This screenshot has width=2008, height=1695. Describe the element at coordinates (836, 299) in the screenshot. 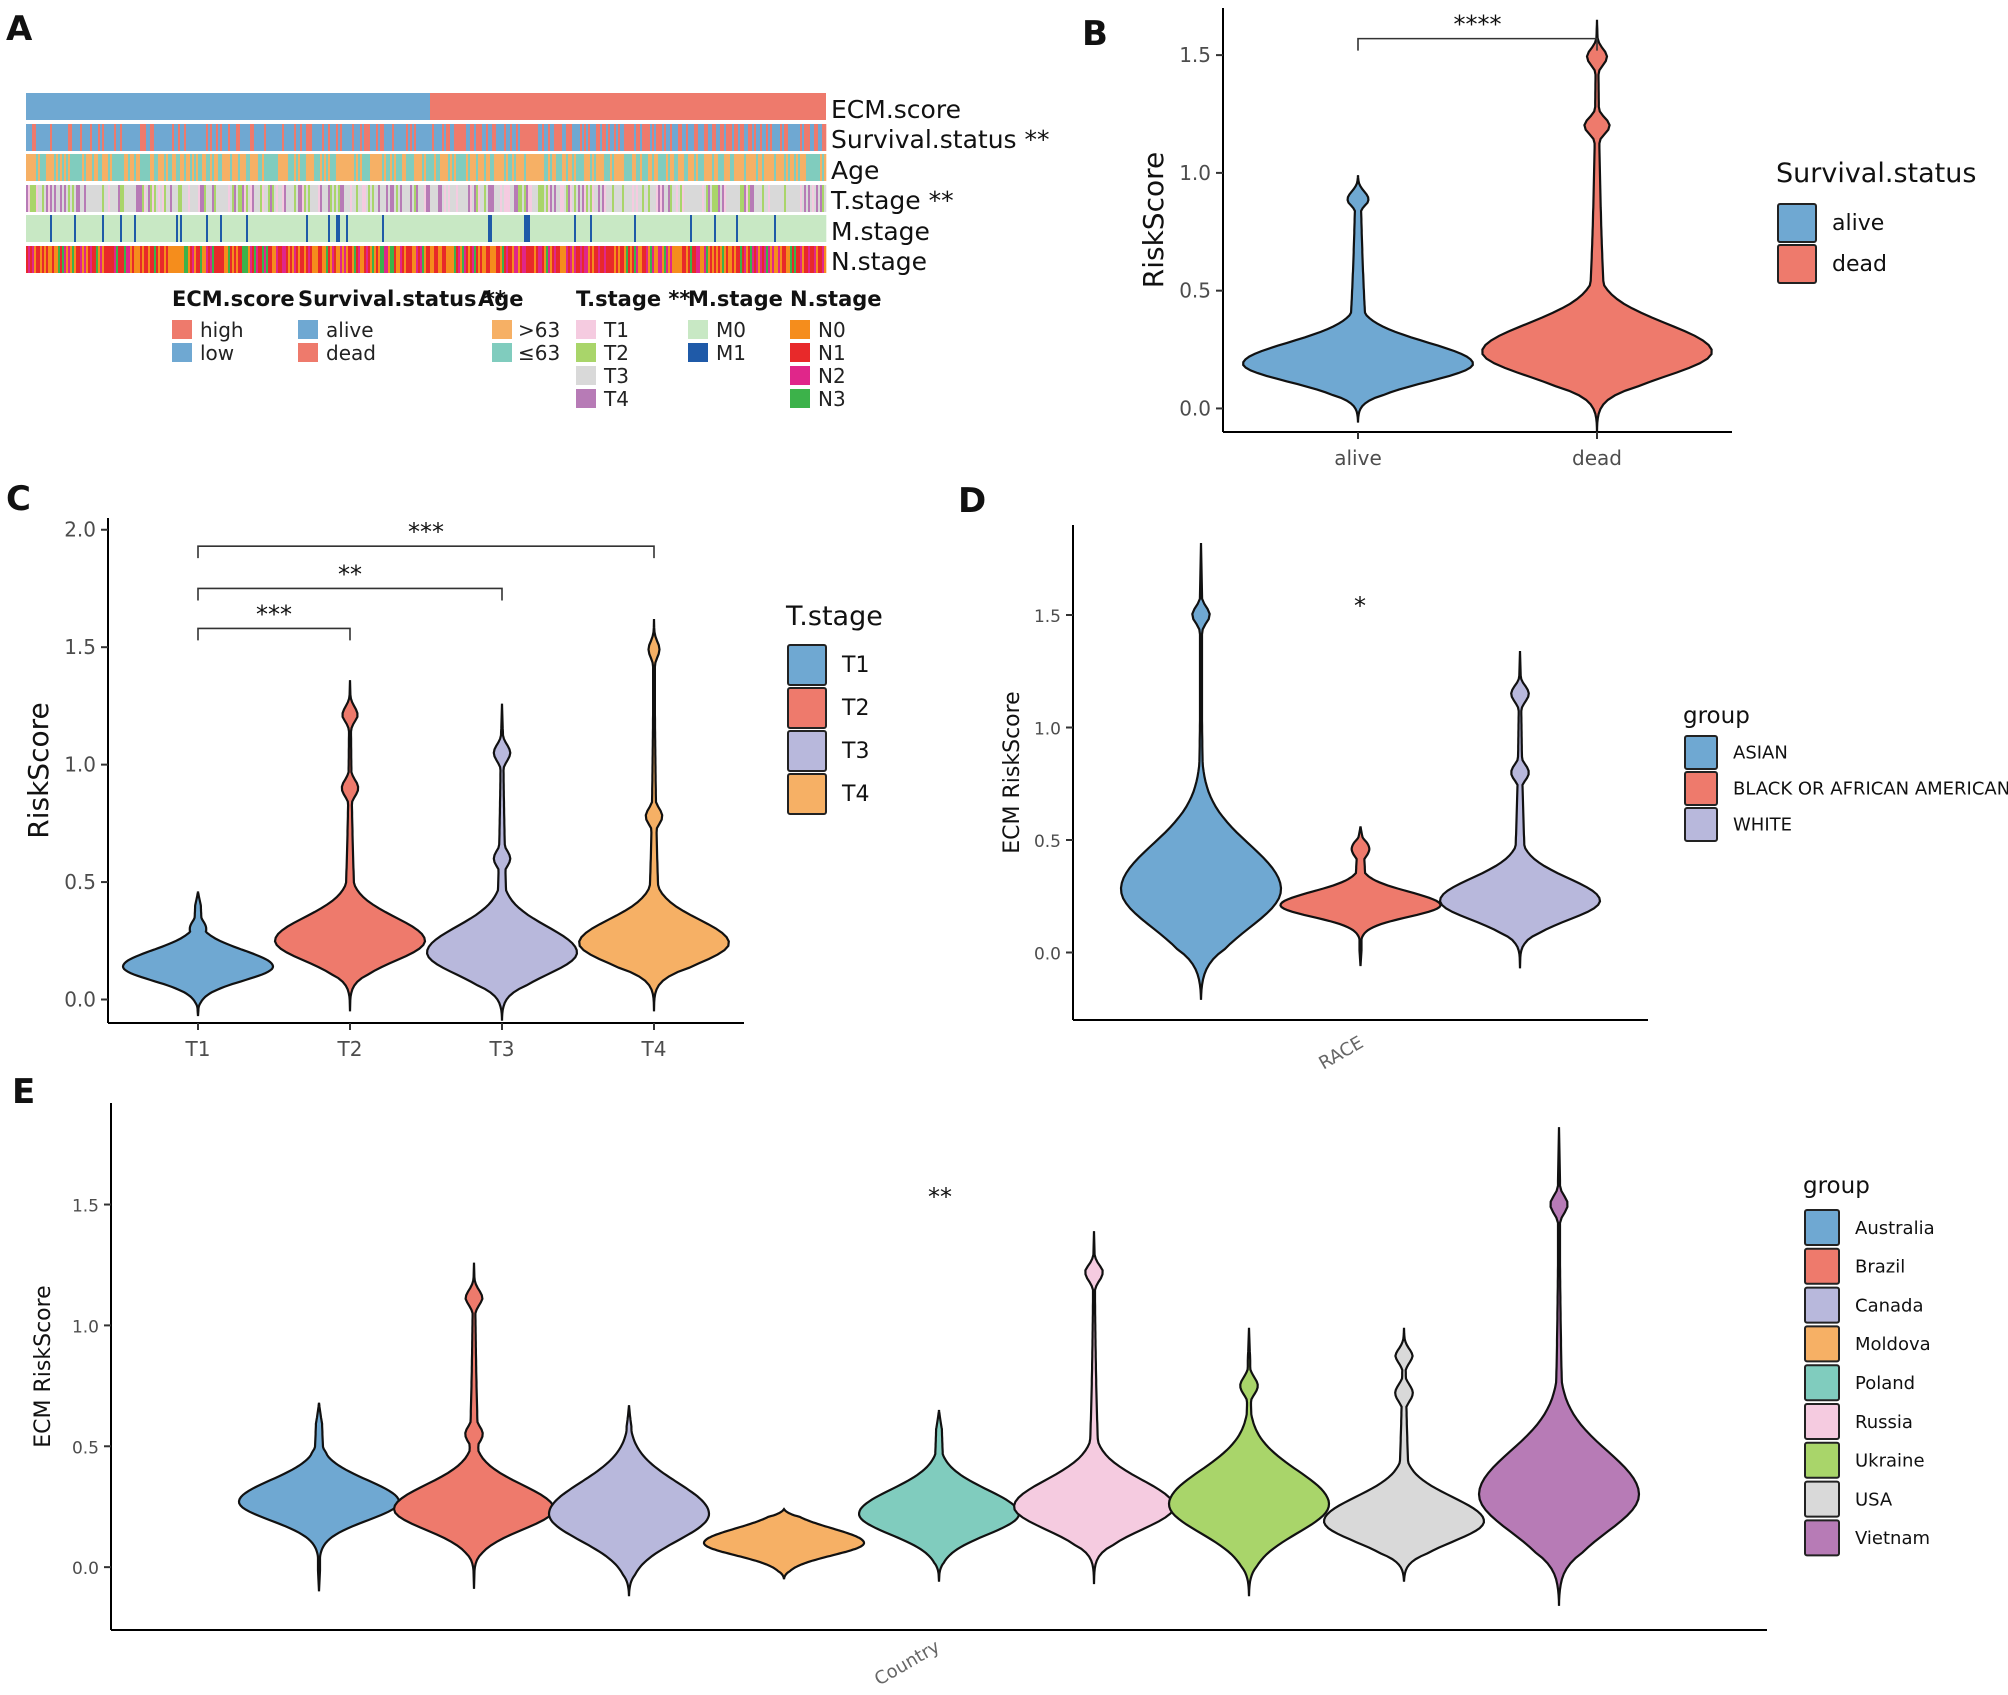

I see `heatmap-legend-title: N.stage` at that location.